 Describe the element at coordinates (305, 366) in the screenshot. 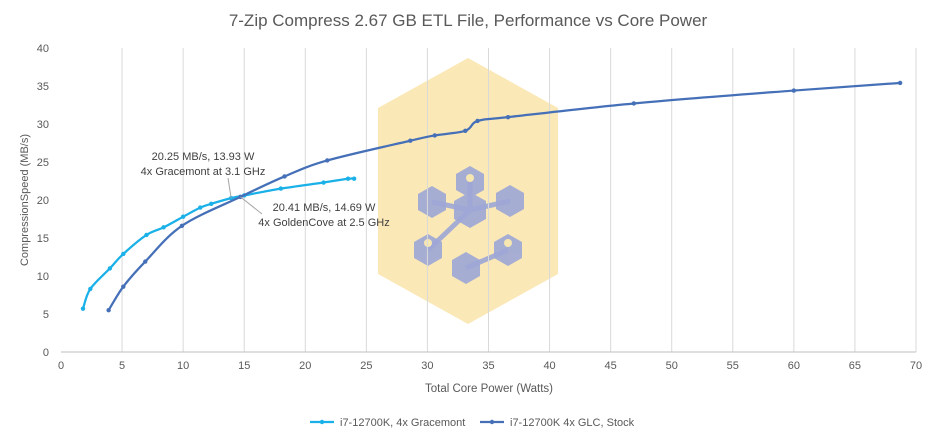

I see `x-tick-label: 20` at that location.